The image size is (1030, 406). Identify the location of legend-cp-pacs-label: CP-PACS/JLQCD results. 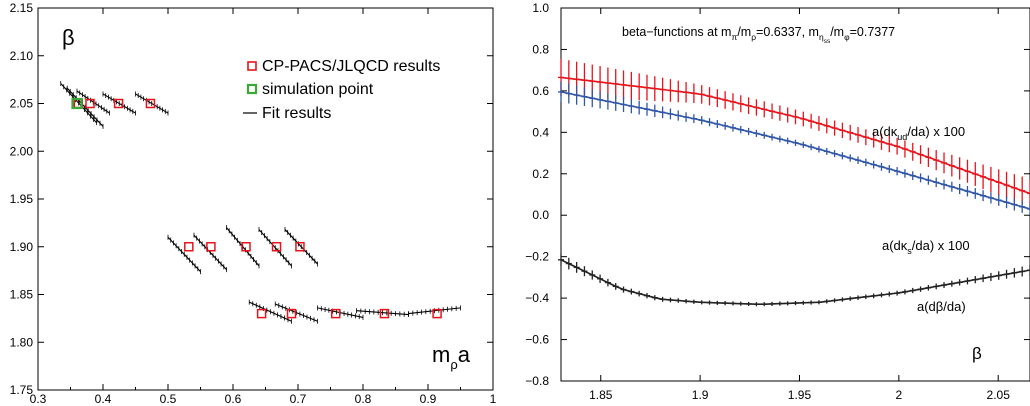
(351, 66).